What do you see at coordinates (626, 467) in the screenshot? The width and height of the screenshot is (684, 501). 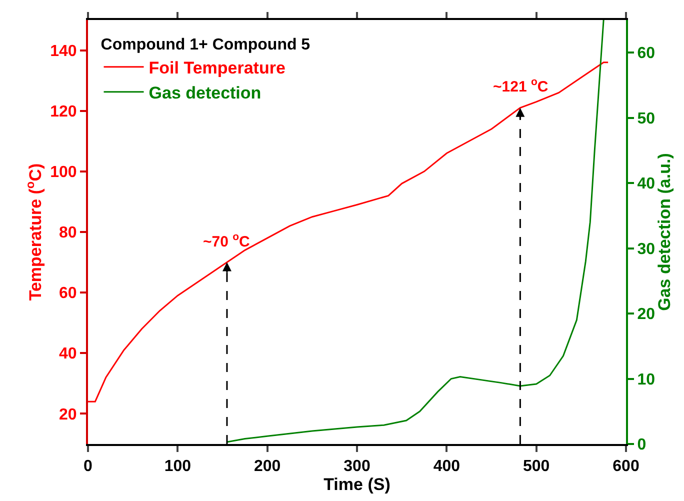 I see `x-tick-label: 600` at bounding box center [626, 467].